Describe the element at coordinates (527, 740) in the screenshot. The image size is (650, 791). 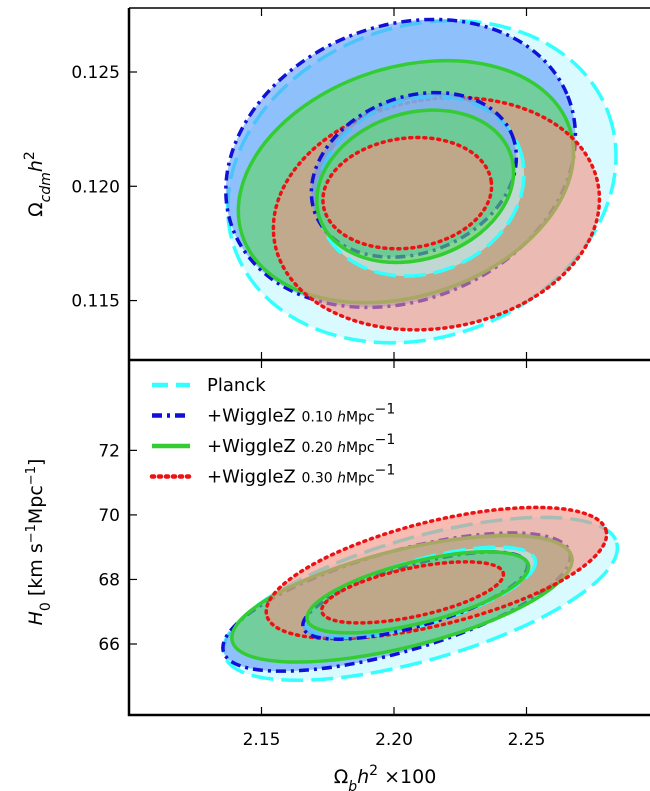
I see `x-tick-label: 2.25` at that location.